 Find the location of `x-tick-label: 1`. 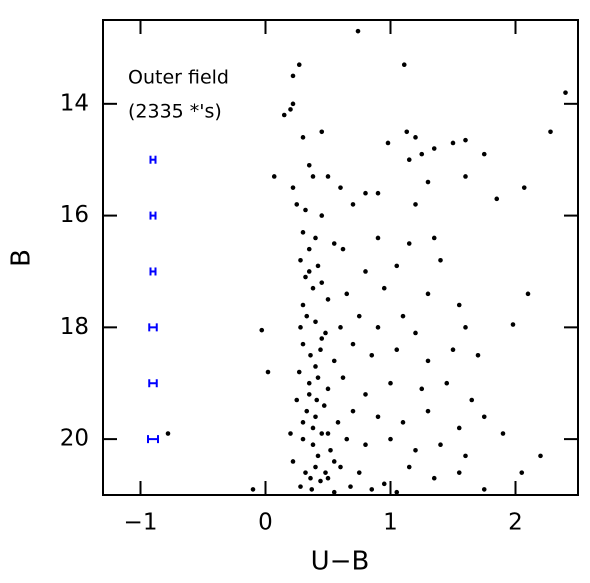

x-tick-label: 1 is located at coordinates (390, 523).